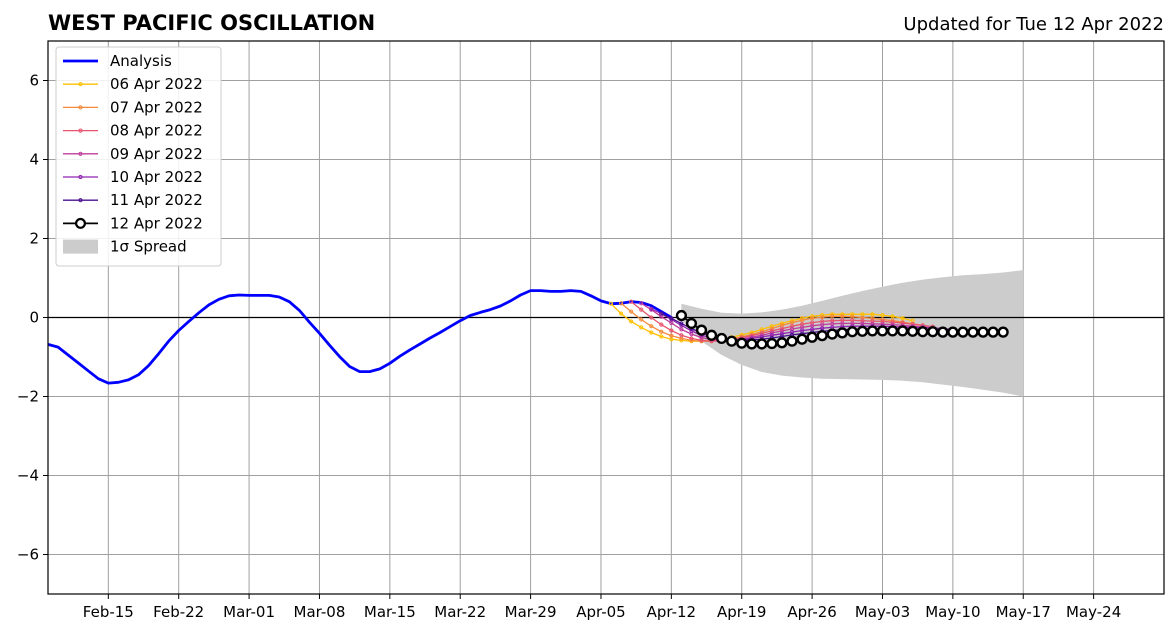 This screenshot has width=1176, height=633. What do you see at coordinates (601, 612) in the screenshot?
I see `x-tick-label: Apr-05` at bounding box center [601, 612].